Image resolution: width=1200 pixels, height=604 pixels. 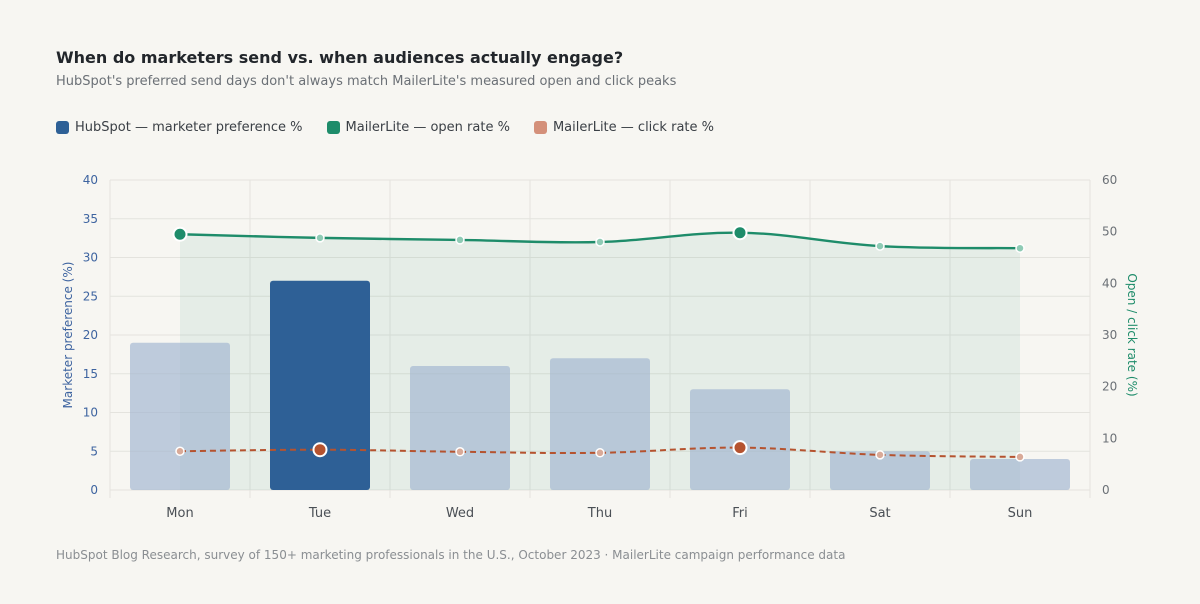 I want to click on legend-label-click-rate: MailerLite — click rate %, so click(x=633, y=127).